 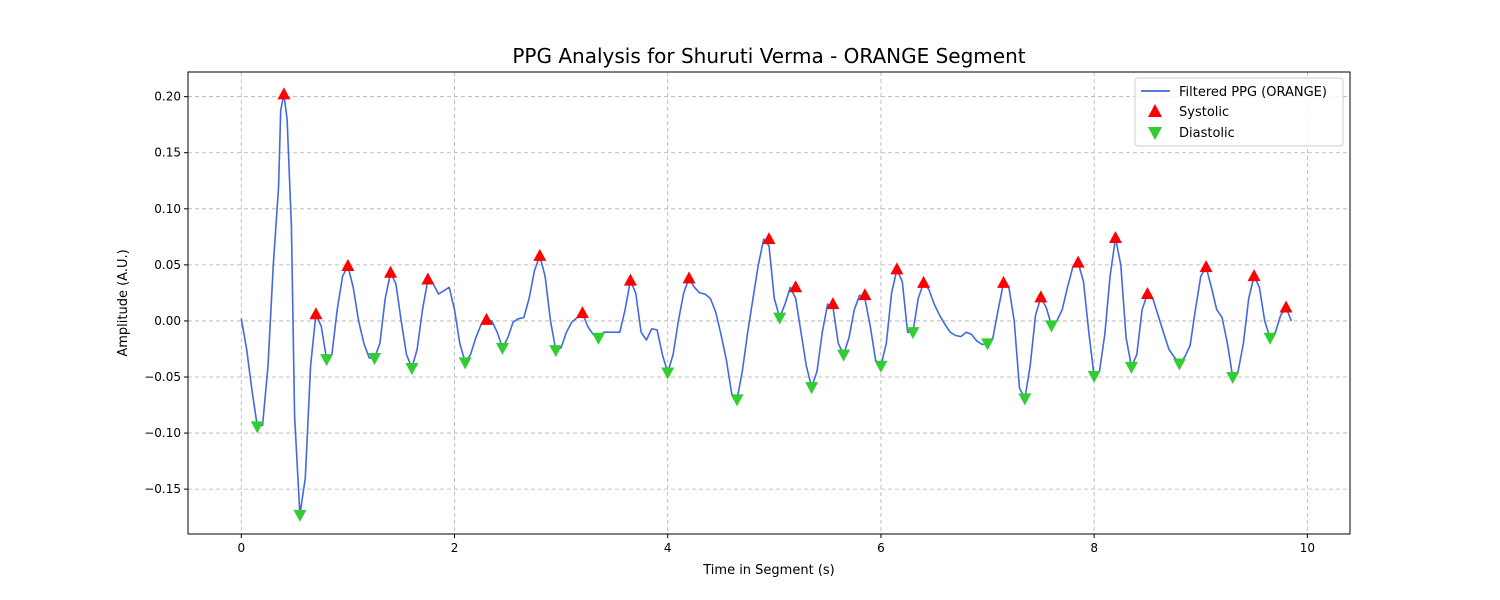 What do you see at coordinates (162, 489) in the screenshot?
I see `y-tick-label: −0.15` at bounding box center [162, 489].